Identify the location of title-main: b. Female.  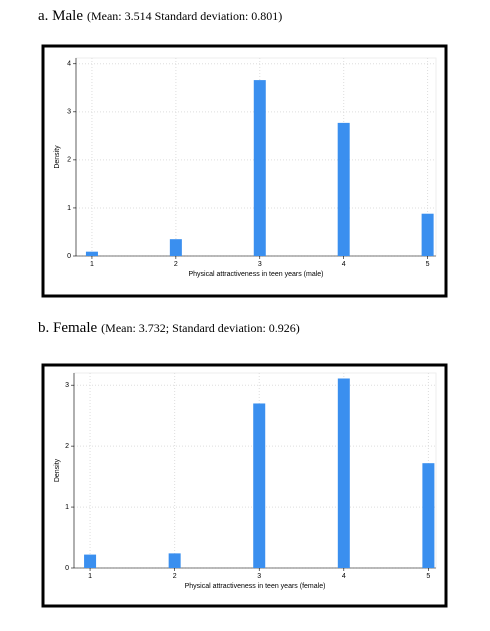
(67, 328).